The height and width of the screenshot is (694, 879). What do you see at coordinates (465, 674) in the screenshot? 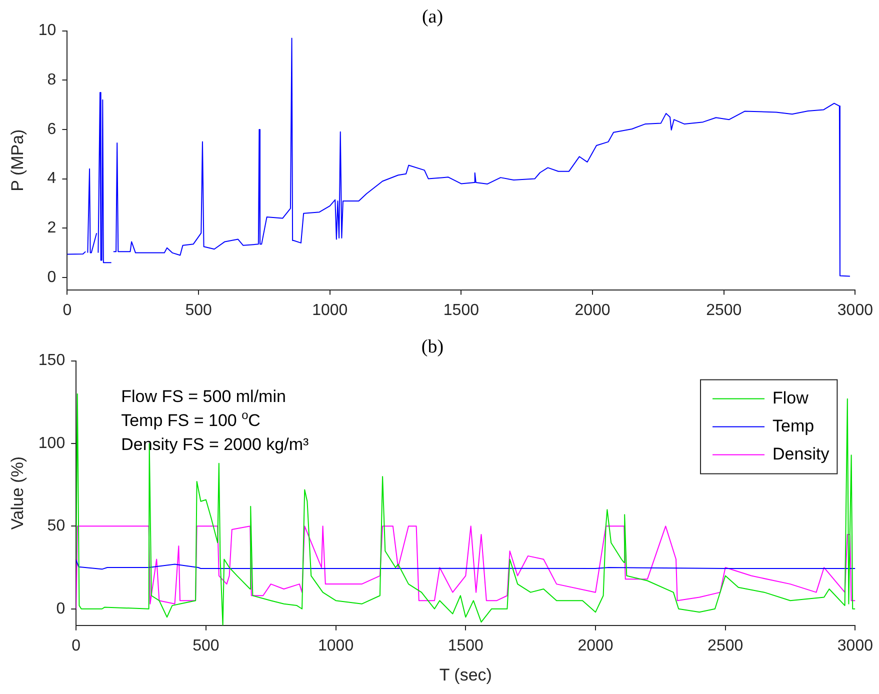
I see `x-axis-title: T (sec)` at bounding box center [465, 674].